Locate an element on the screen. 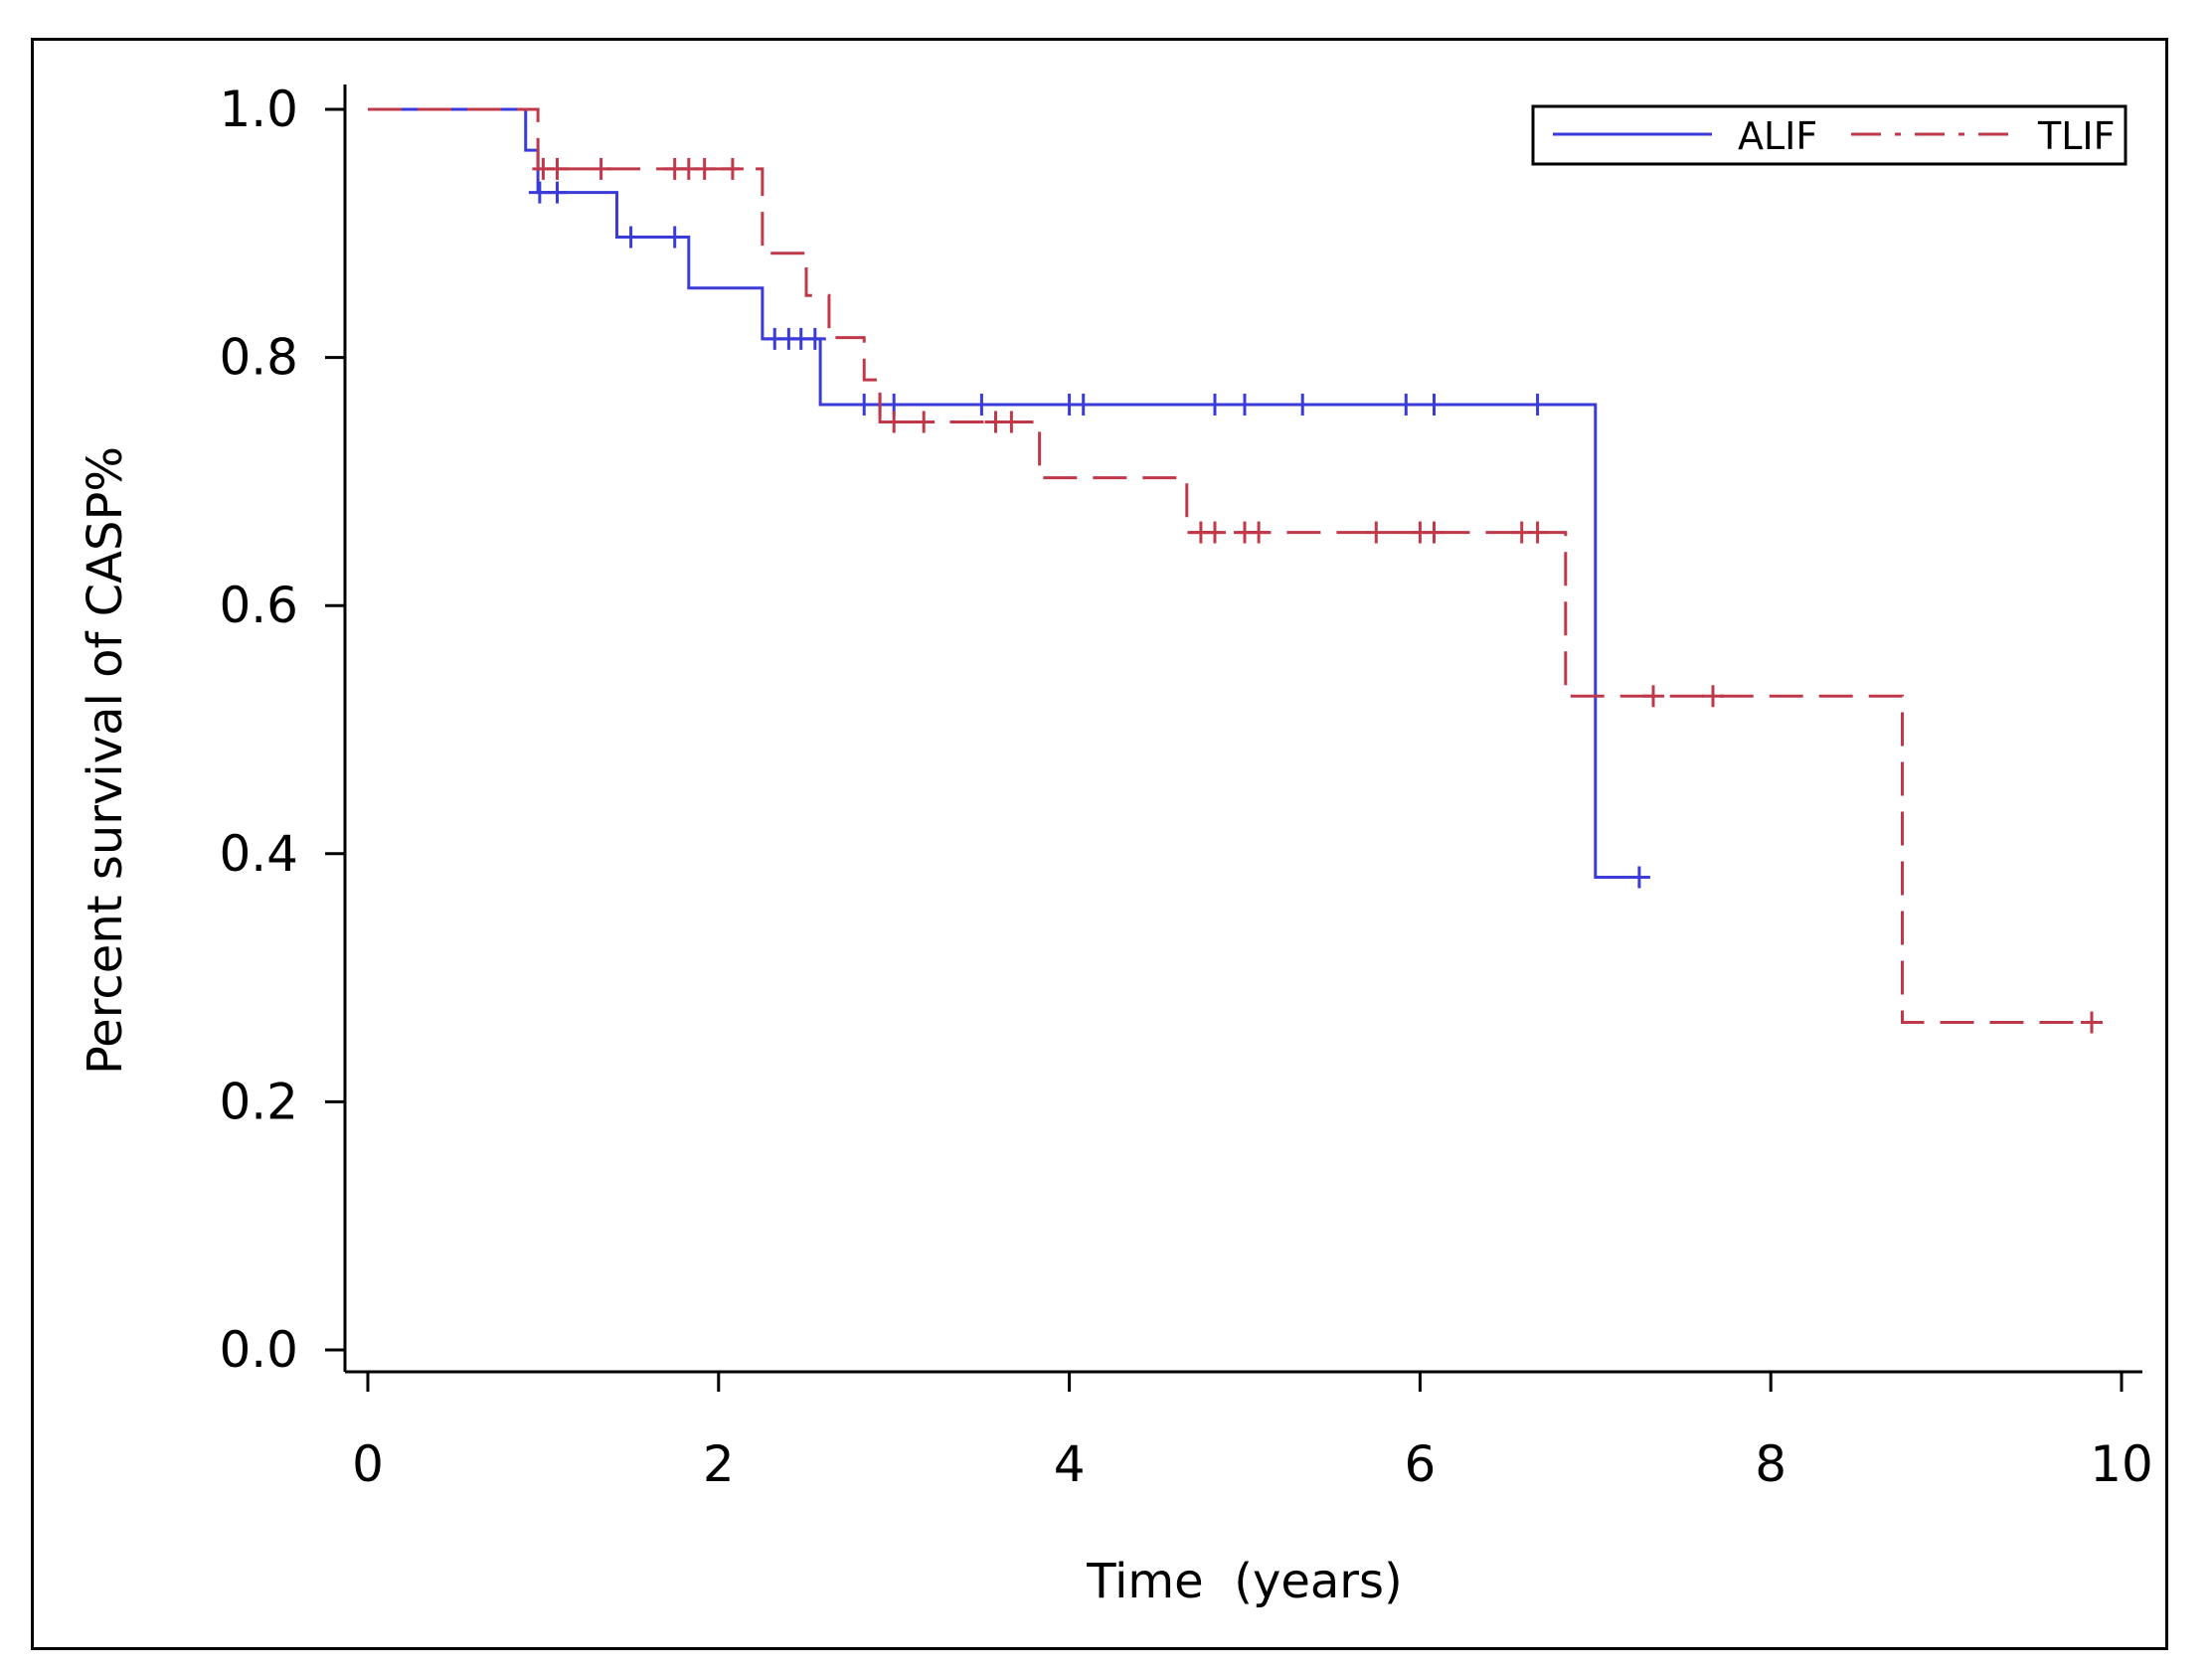 Image resolution: width=2212 pixels, height=1672 pixels. x-tick-label: 2 is located at coordinates (719, 1464).